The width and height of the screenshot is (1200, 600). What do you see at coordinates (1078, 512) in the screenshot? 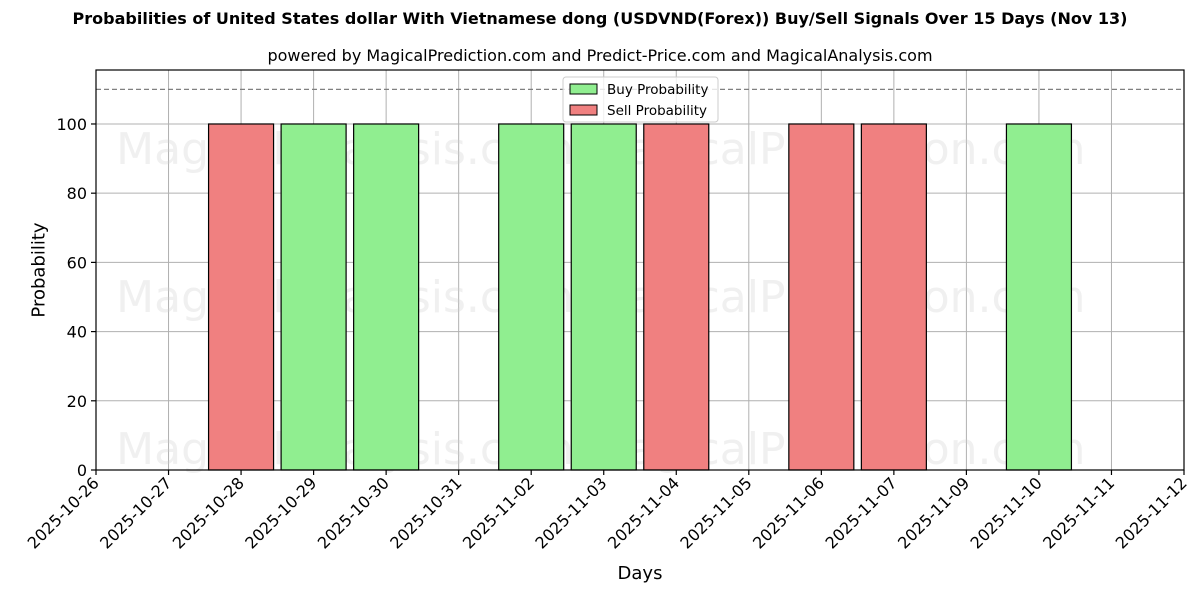
I see `x-tick-label: 2025-11-11` at bounding box center [1078, 512].